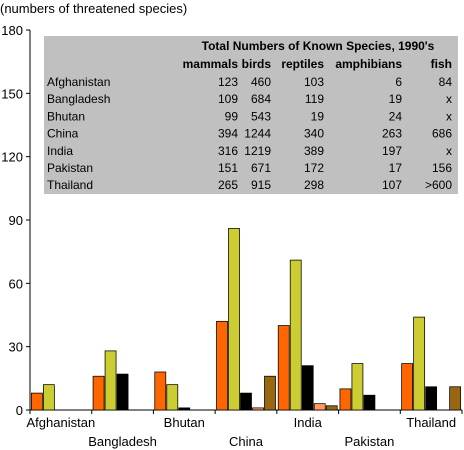  Describe the element at coordinates (60, 151) in the screenshot. I see `table-row-country: India` at that location.